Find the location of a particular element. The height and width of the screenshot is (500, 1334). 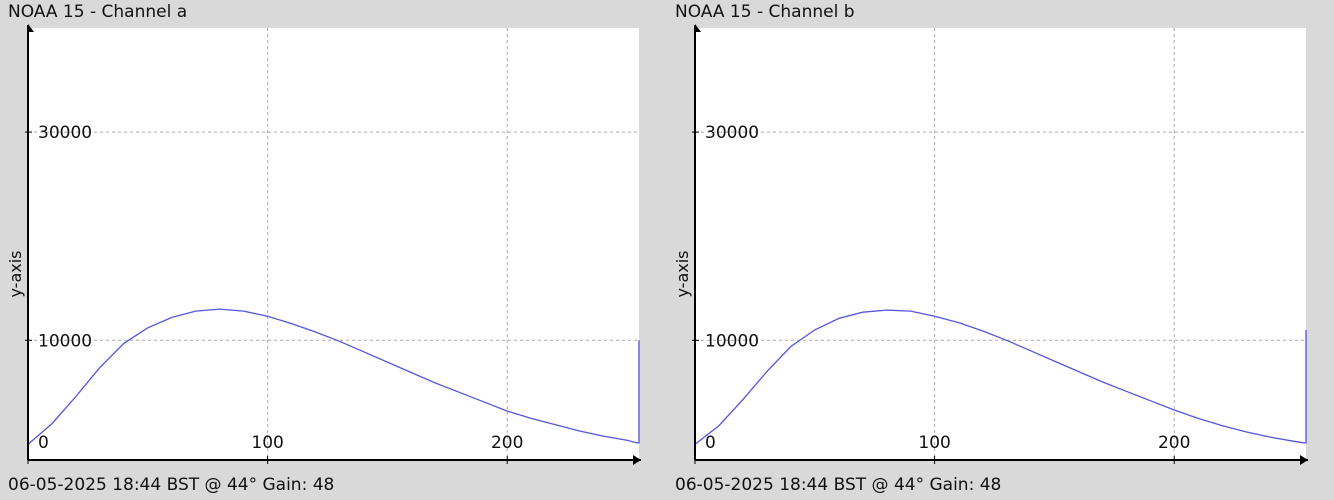

chart-title: NOAA 15 - Channel b is located at coordinates (765, 12).